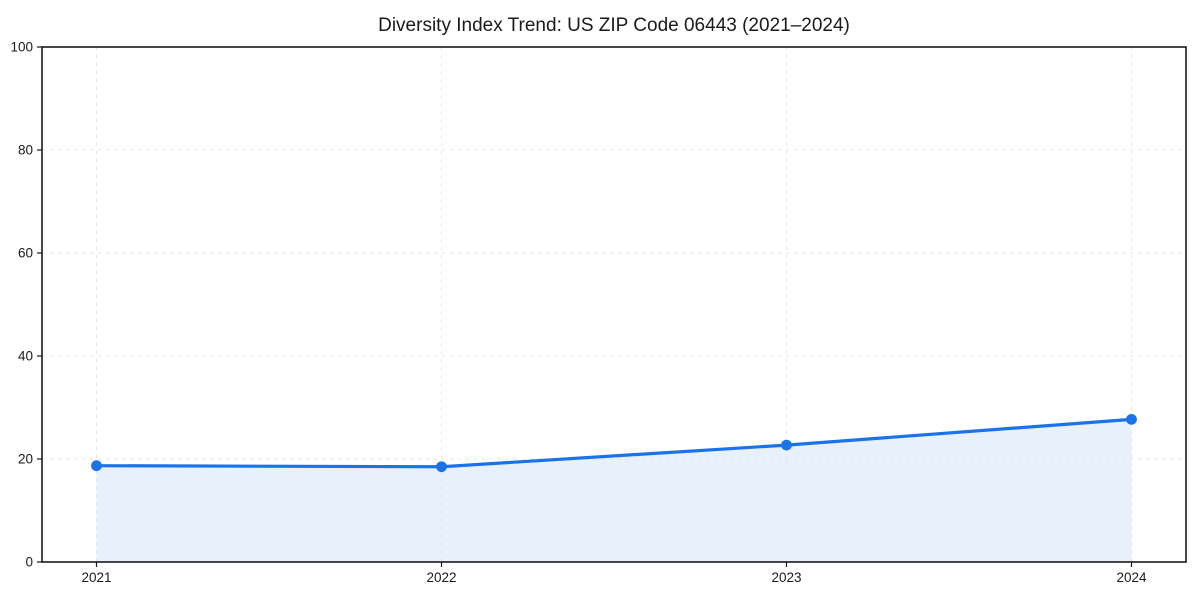  What do you see at coordinates (21, 47) in the screenshot?
I see `y-tick-label: 100` at bounding box center [21, 47].